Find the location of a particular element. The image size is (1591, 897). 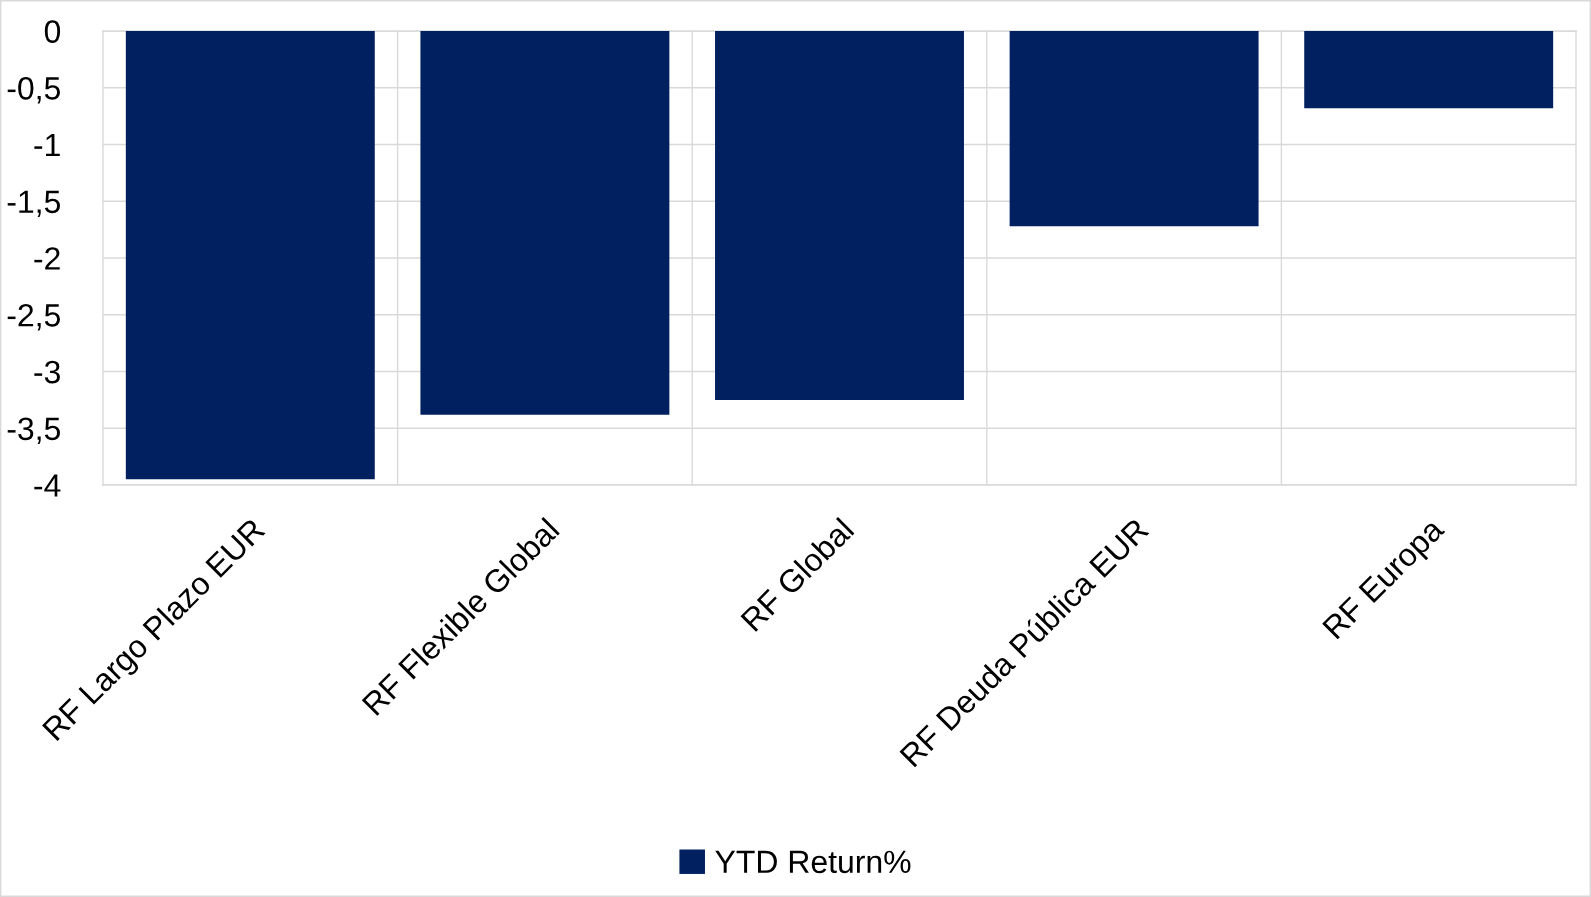

y-tick-label: -1,5 is located at coordinates (33, 203).